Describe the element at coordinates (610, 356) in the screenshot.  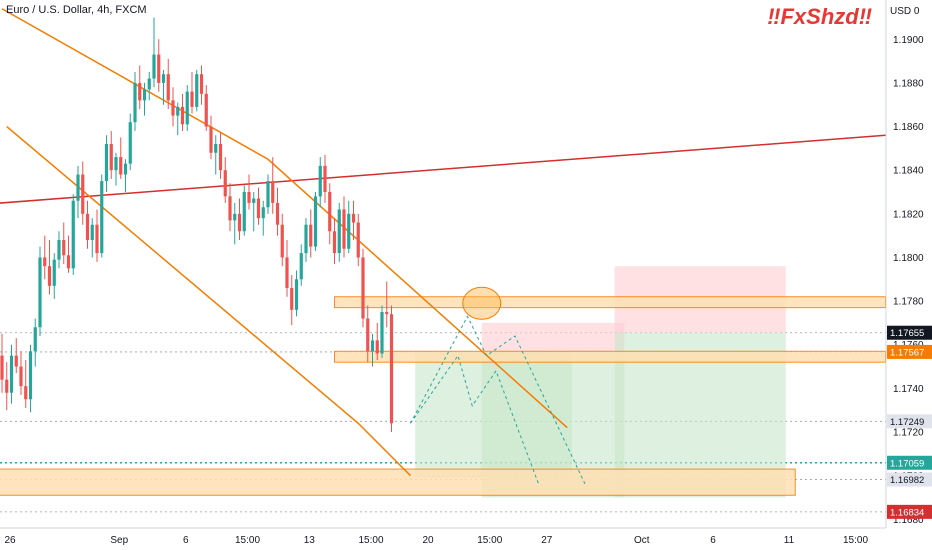
I see `zone-mid` at that location.